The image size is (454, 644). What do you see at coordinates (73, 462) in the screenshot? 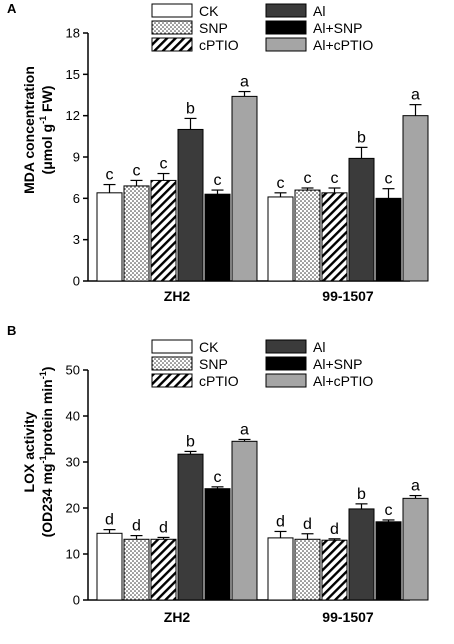
I see `y-tick-label: 30` at bounding box center [73, 462].